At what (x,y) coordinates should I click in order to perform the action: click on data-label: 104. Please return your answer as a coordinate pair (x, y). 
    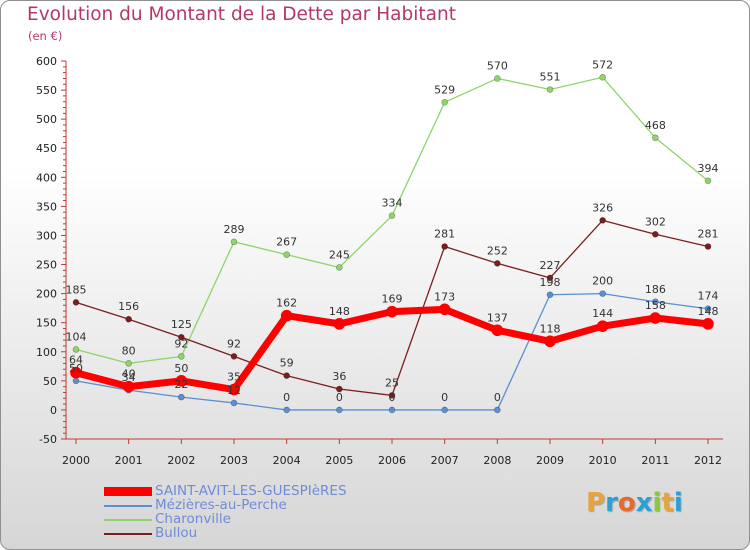
    Looking at the image, I should click on (76, 336).